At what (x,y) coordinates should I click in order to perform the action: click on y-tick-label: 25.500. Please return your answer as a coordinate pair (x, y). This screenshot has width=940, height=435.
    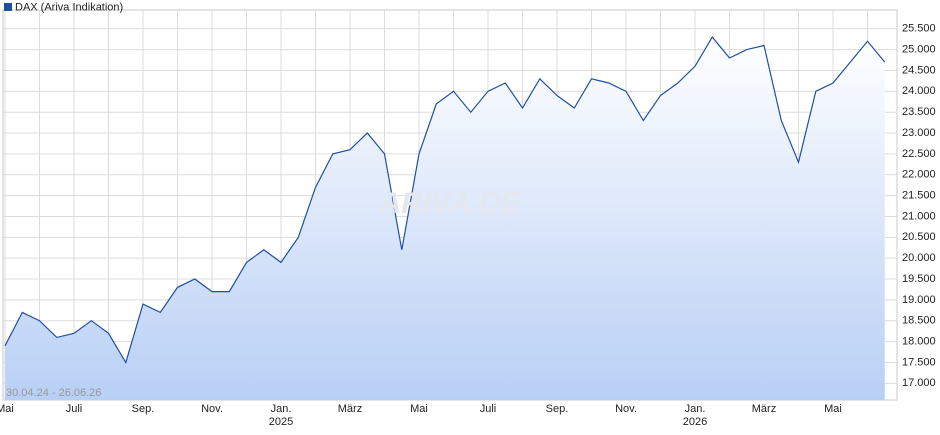
    Looking at the image, I should click on (919, 29).